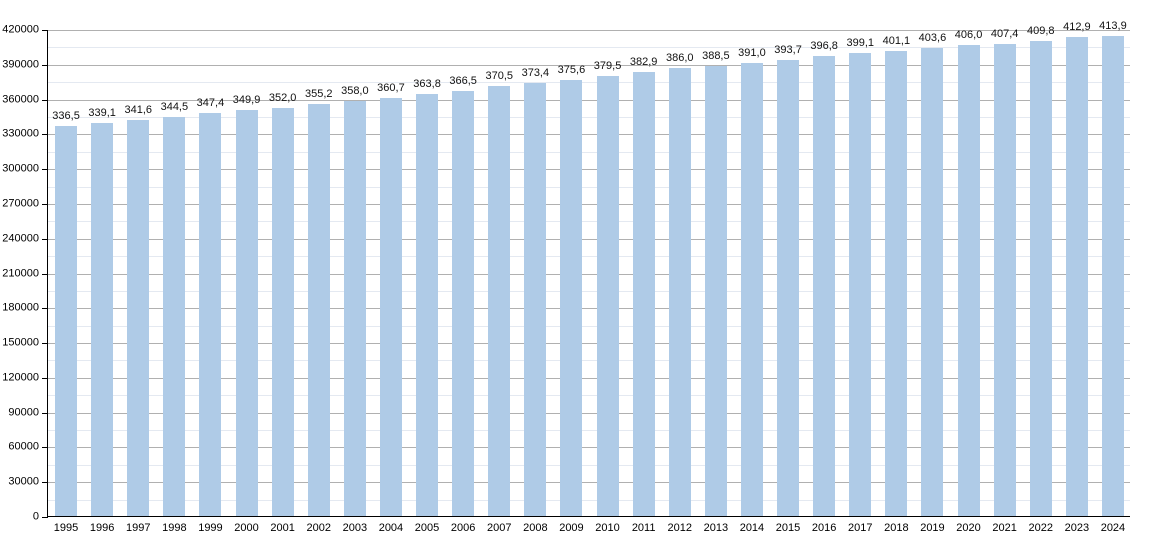  What do you see at coordinates (932, 38) in the screenshot?
I see `bar-value-label: 403,6` at bounding box center [932, 38].